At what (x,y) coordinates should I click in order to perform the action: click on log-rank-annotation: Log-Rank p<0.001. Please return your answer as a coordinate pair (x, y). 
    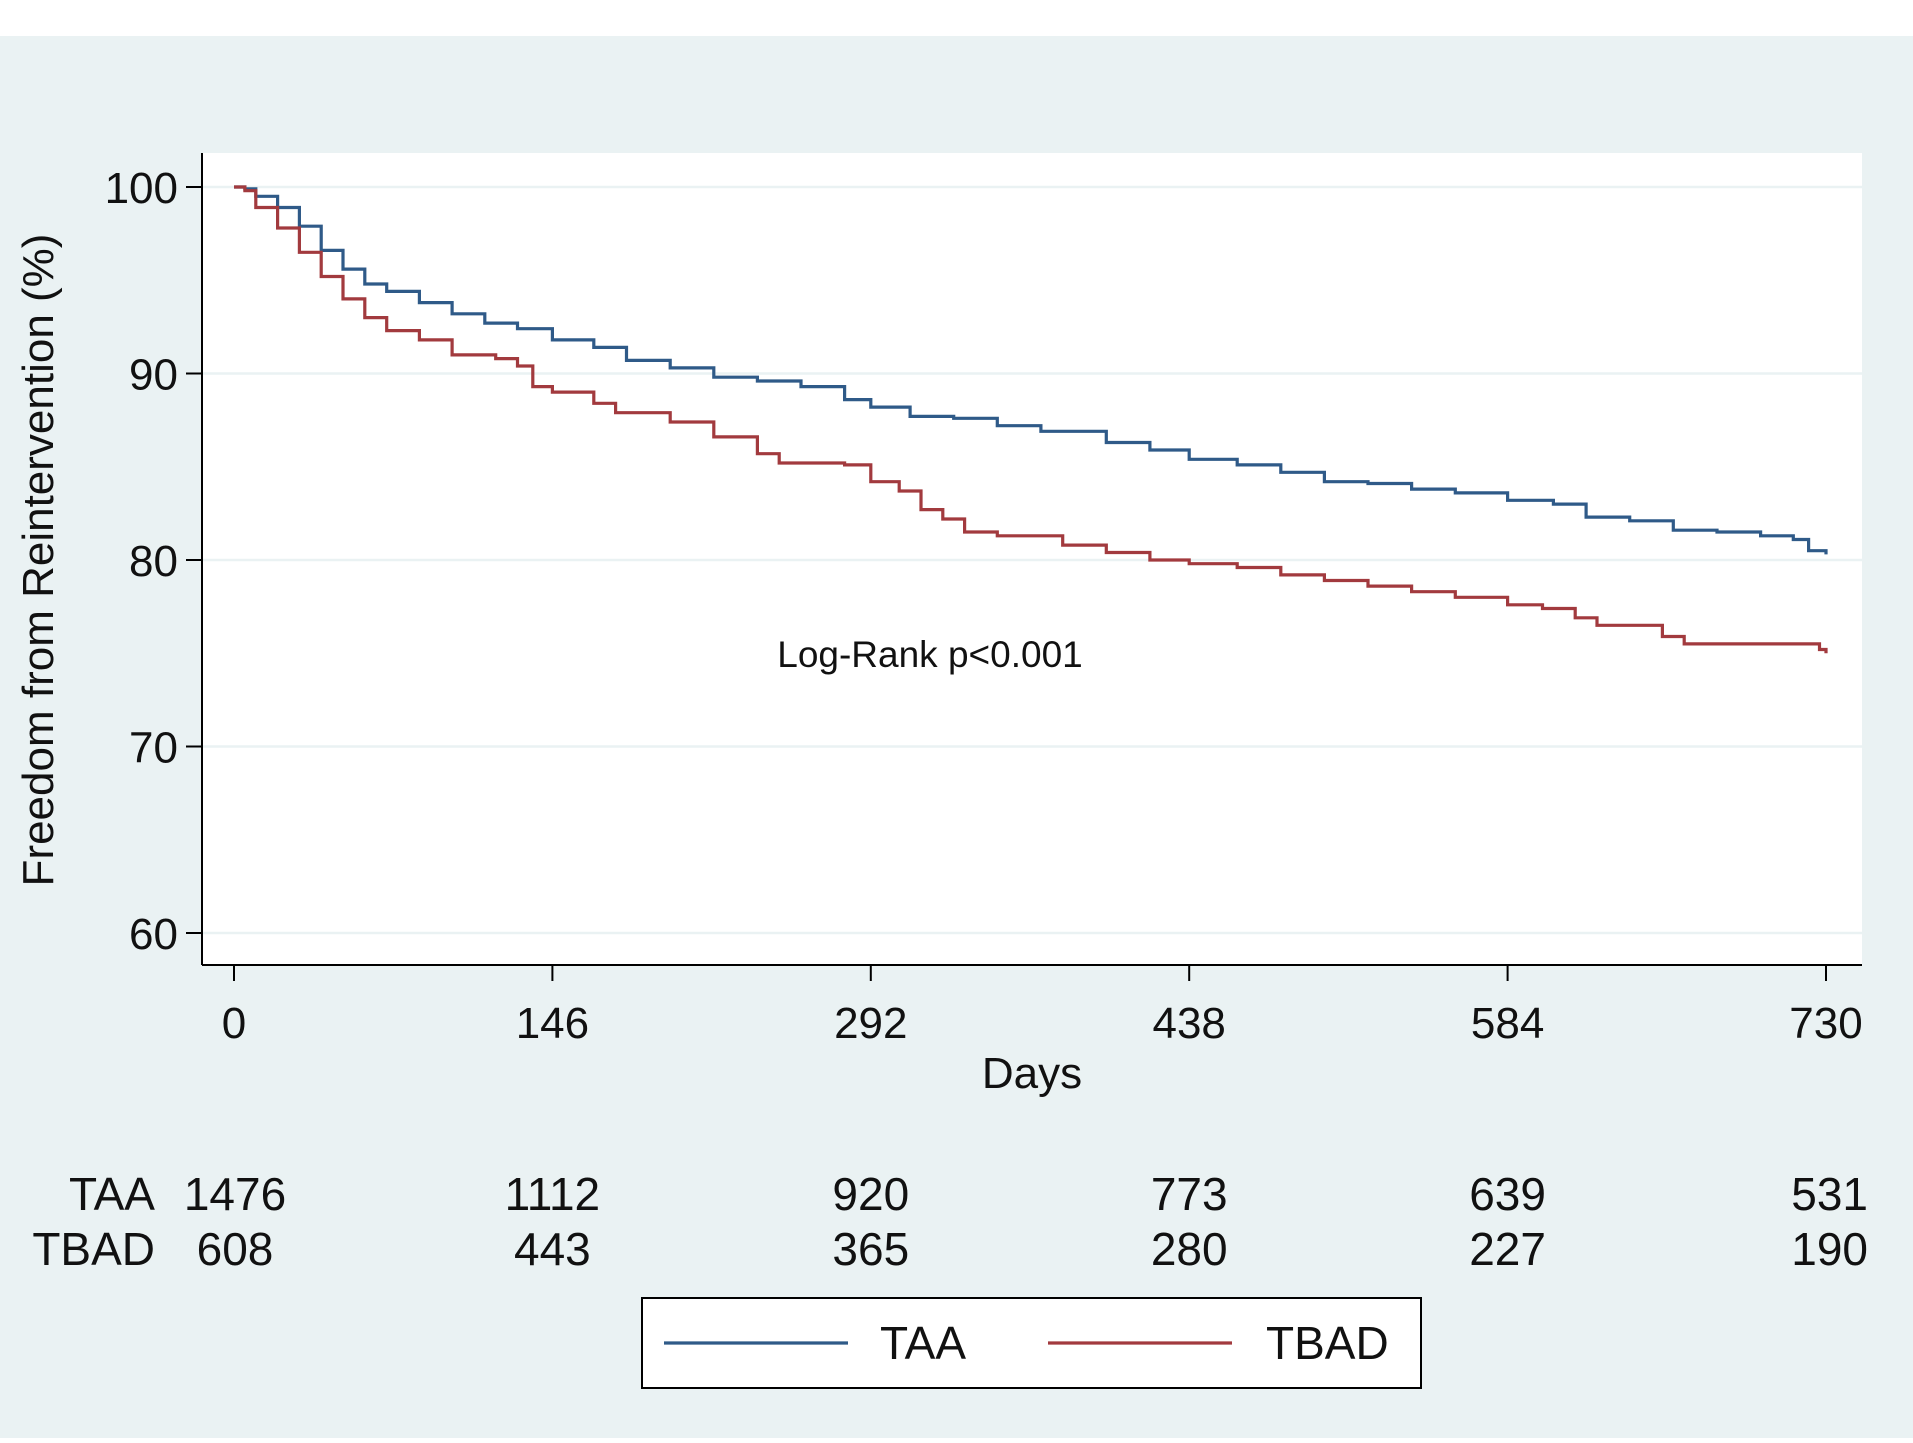
    Looking at the image, I should click on (930, 654).